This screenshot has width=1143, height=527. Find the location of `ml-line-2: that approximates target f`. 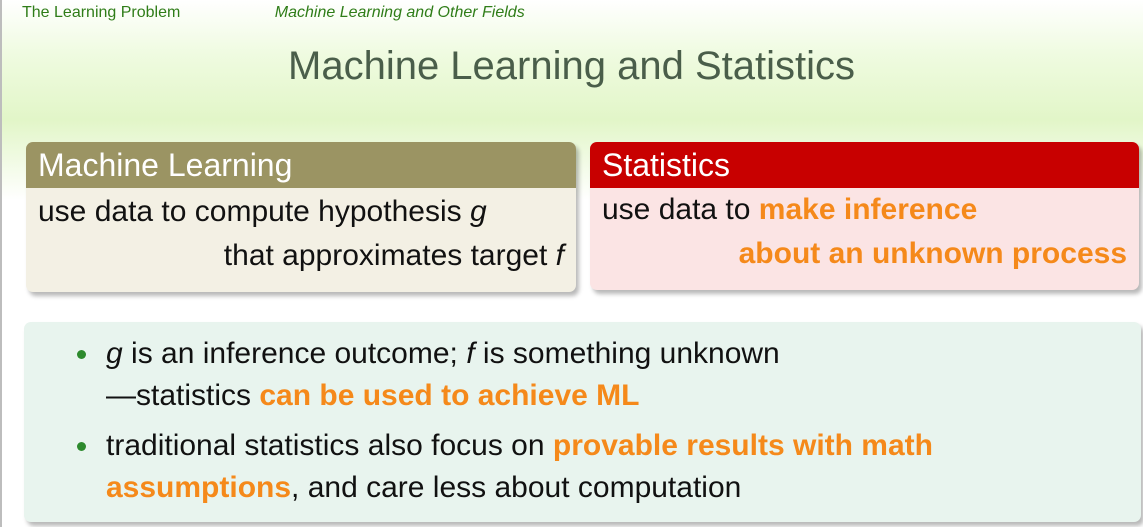

ml-line-2: that approximates target f is located at coordinates (301, 256).